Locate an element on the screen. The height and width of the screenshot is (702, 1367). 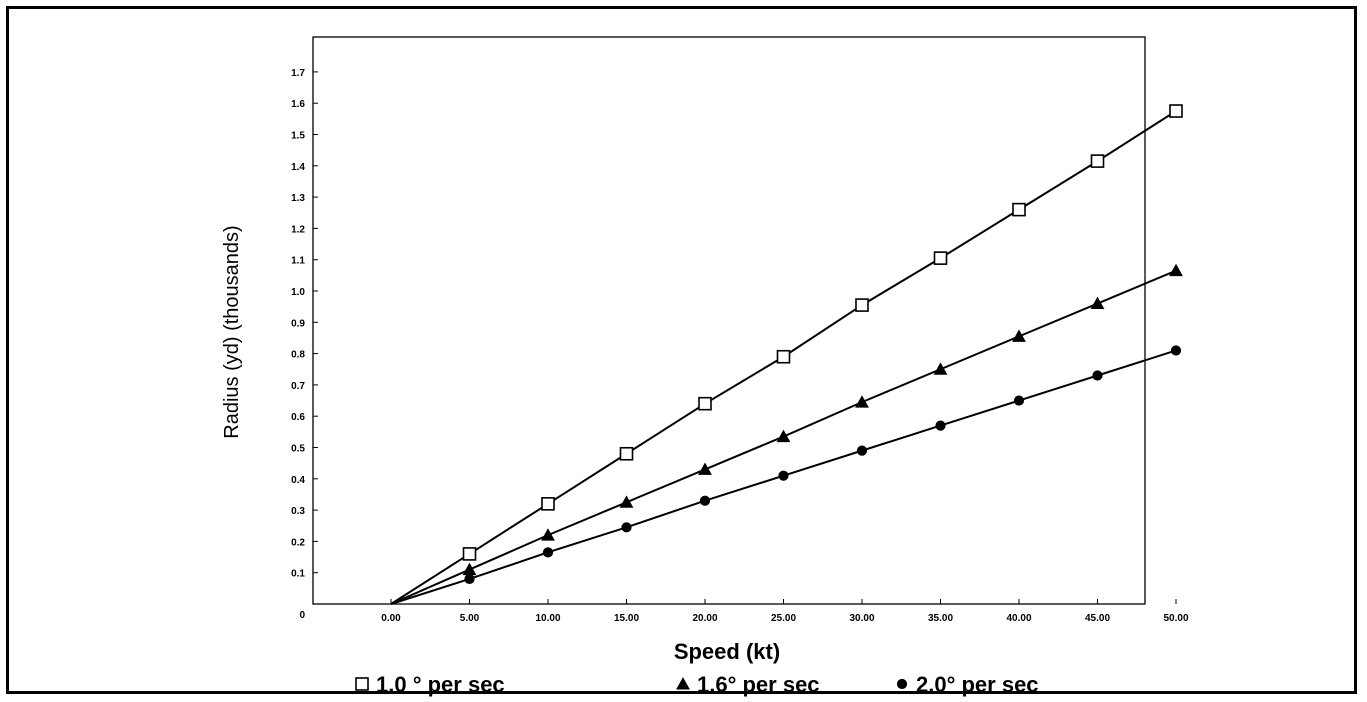
y-tick-label: 0.2 is located at coordinates (298, 542).